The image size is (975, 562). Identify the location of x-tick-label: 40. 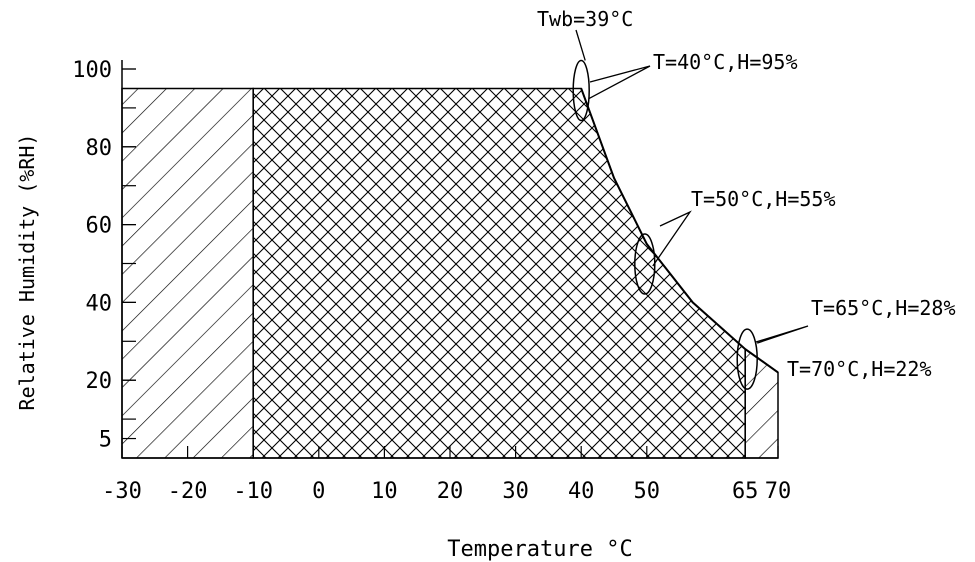
(581, 491).